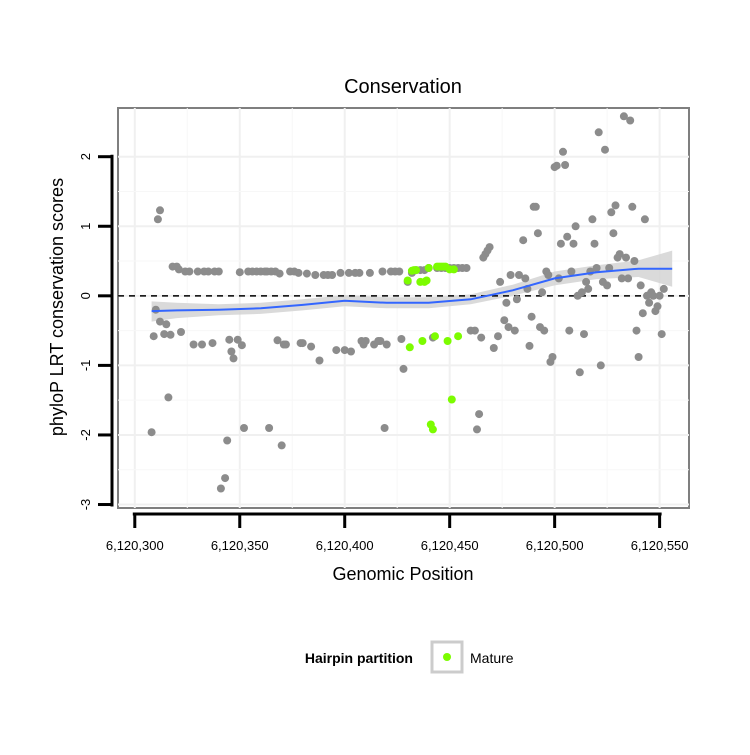  What do you see at coordinates (403, 87) in the screenshot?
I see `chart-title: Conservation` at bounding box center [403, 87].